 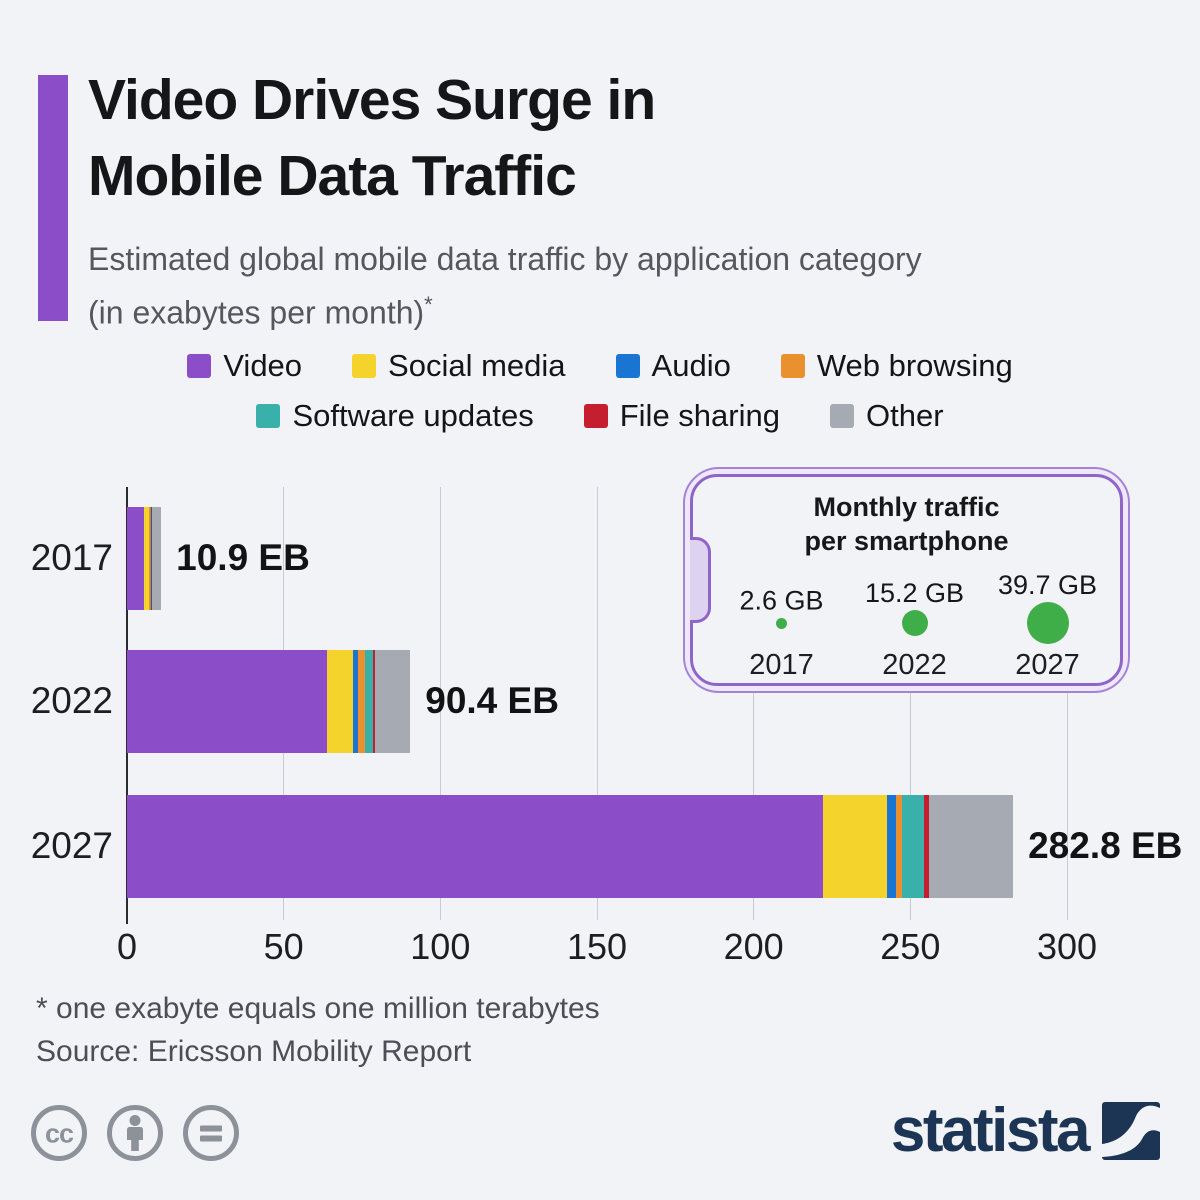 What do you see at coordinates (71, 557) in the screenshot?
I see `category-label-2017: 2017` at bounding box center [71, 557].